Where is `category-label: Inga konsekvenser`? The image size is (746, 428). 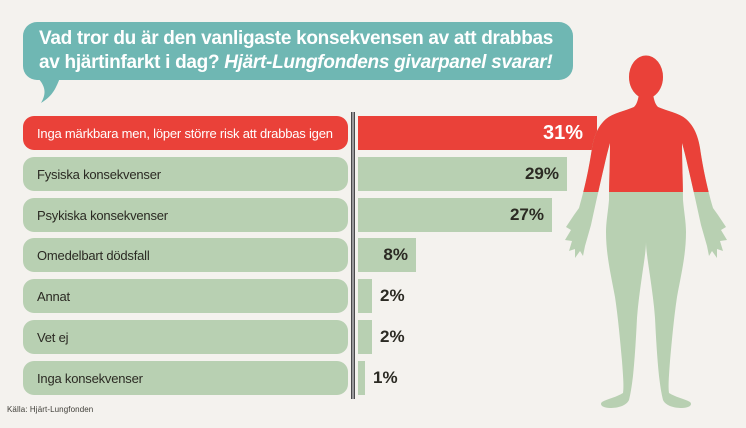 category-label: Inga konsekvenser is located at coordinates (185, 378).